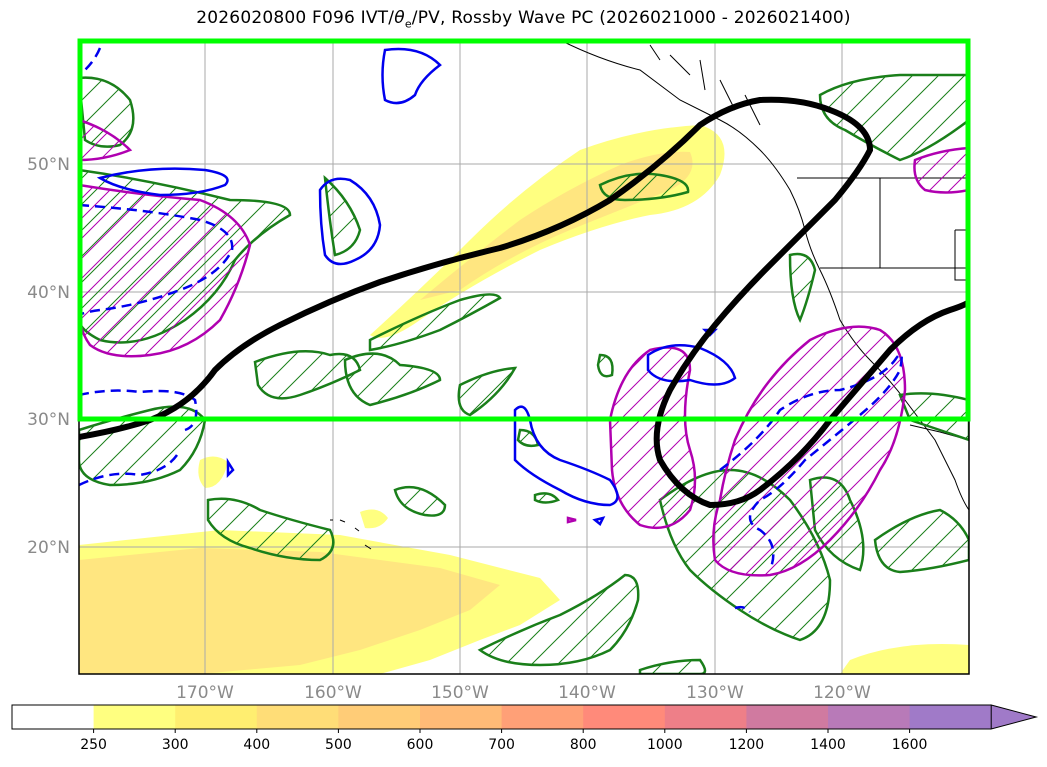  What do you see at coordinates (501, 745) in the screenshot?
I see `colorbar-tick-label: 700` at bounding box center [501, 745].